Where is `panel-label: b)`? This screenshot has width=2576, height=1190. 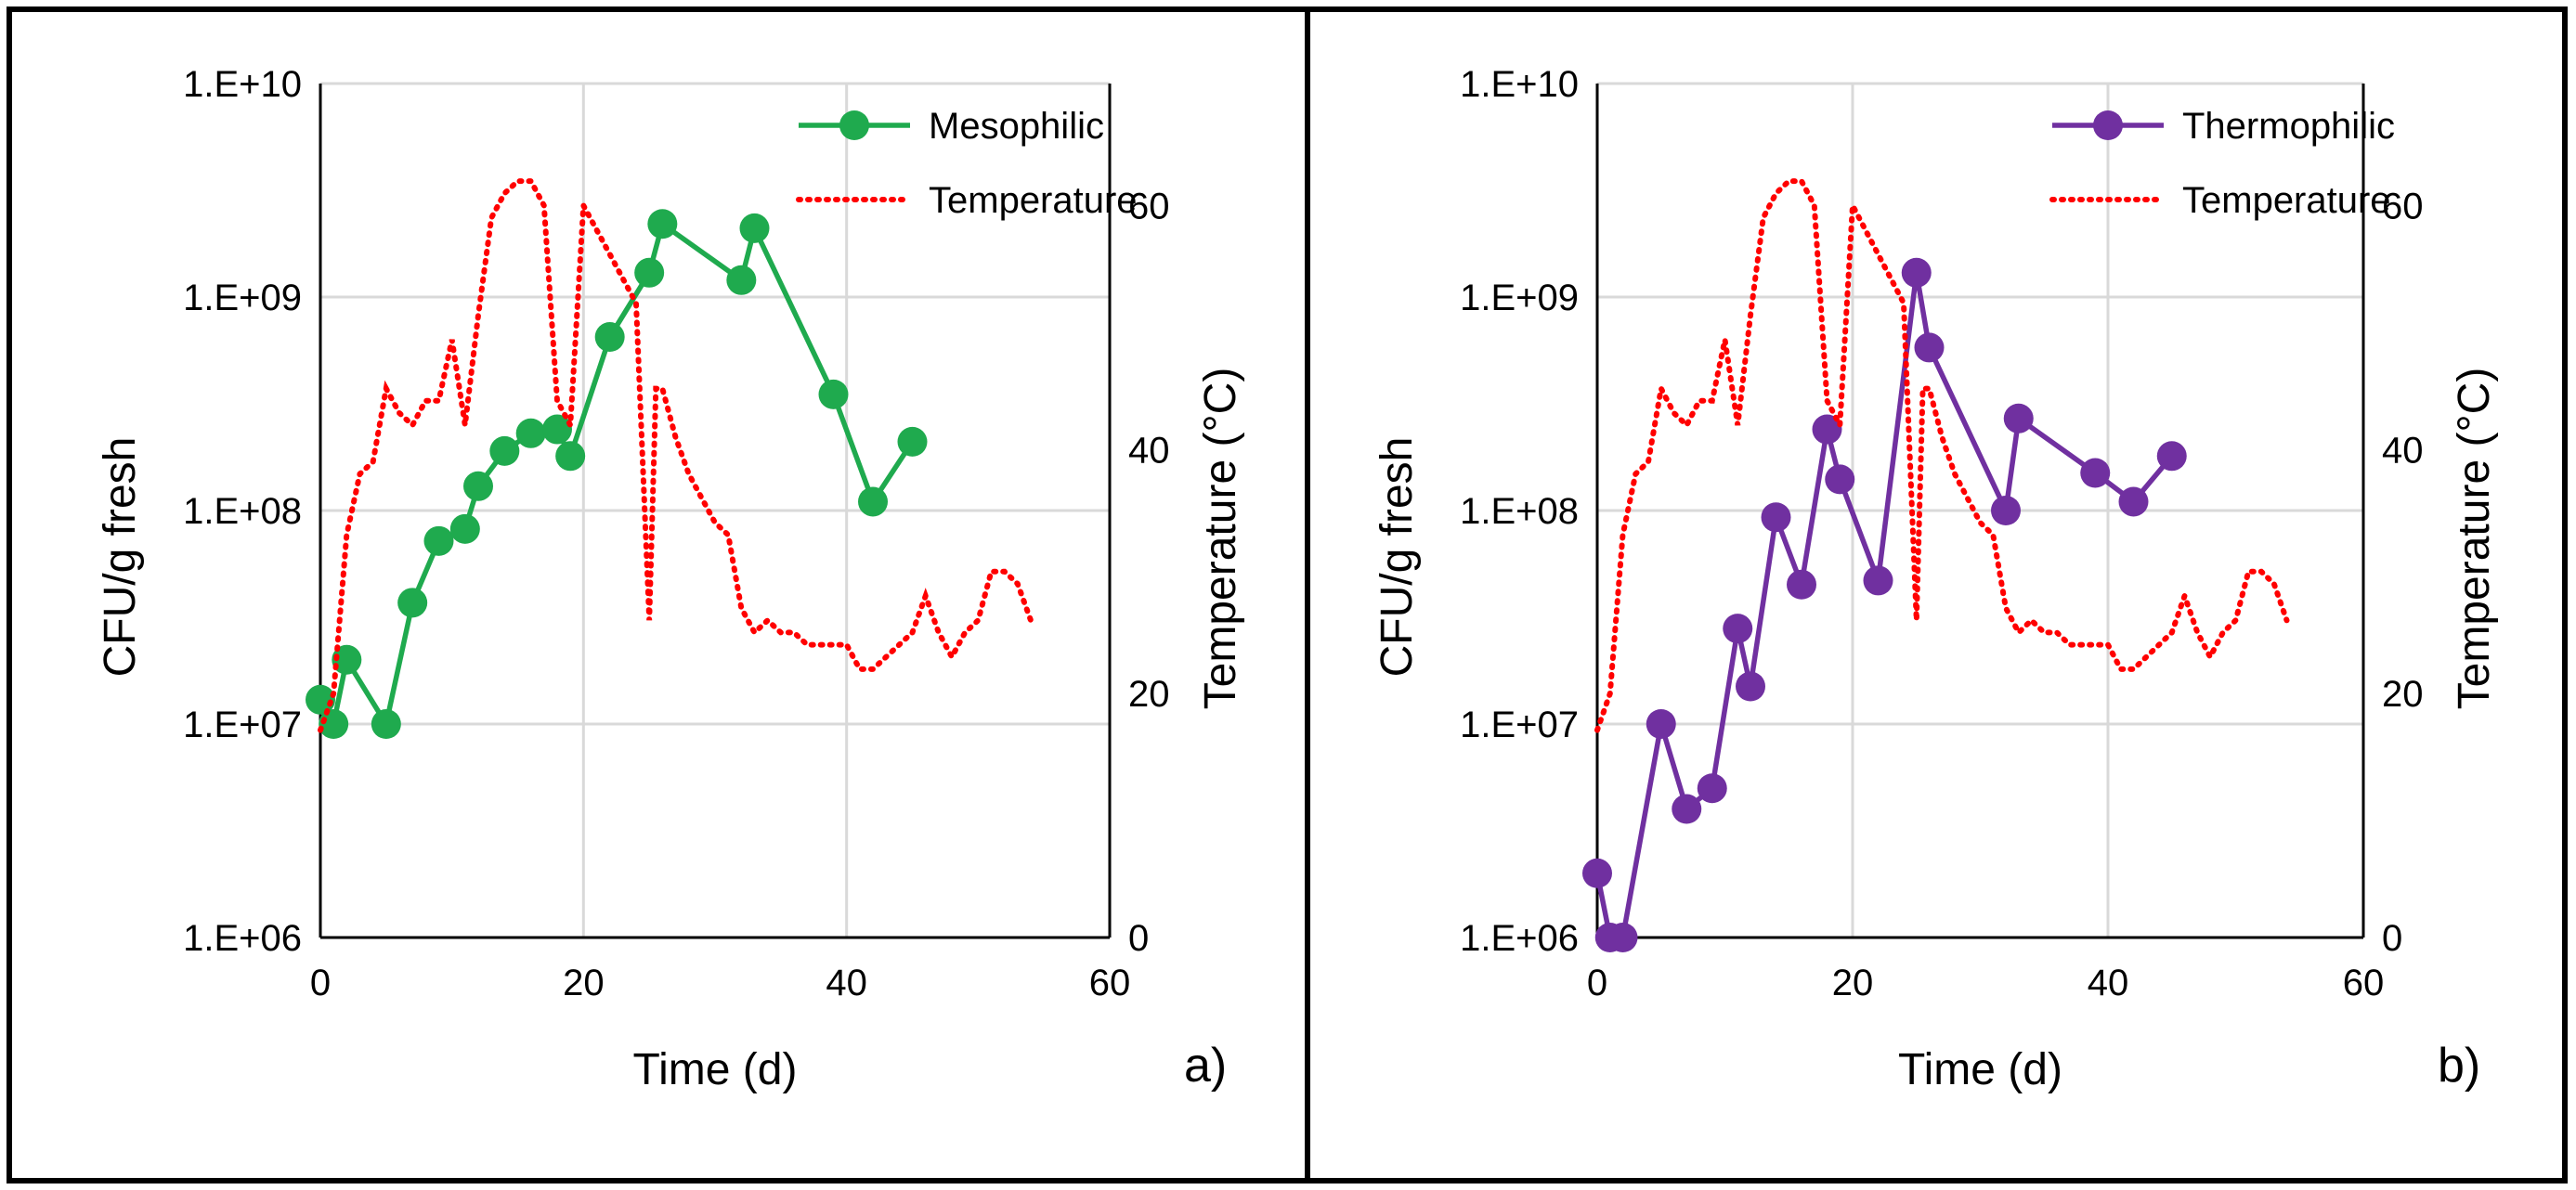 panel-label: b) is located at coordinates (2459, 1066).